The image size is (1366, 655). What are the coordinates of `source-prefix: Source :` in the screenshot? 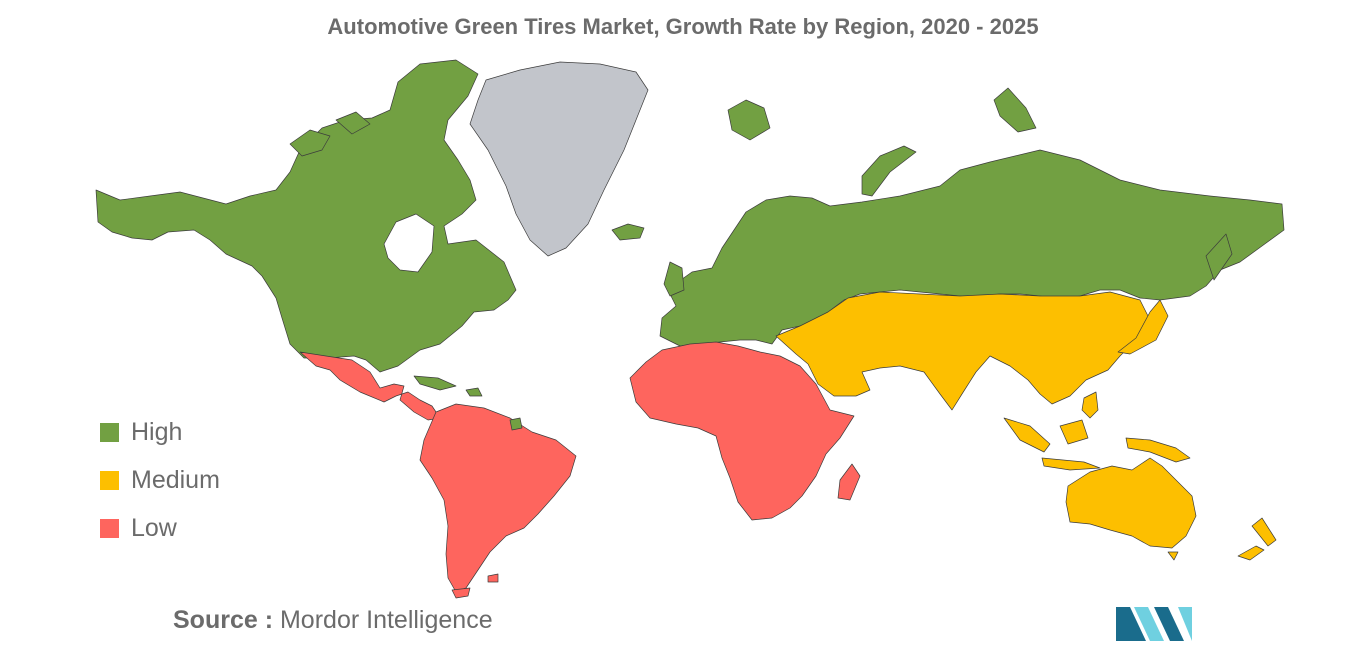 It's located at (223, 620).